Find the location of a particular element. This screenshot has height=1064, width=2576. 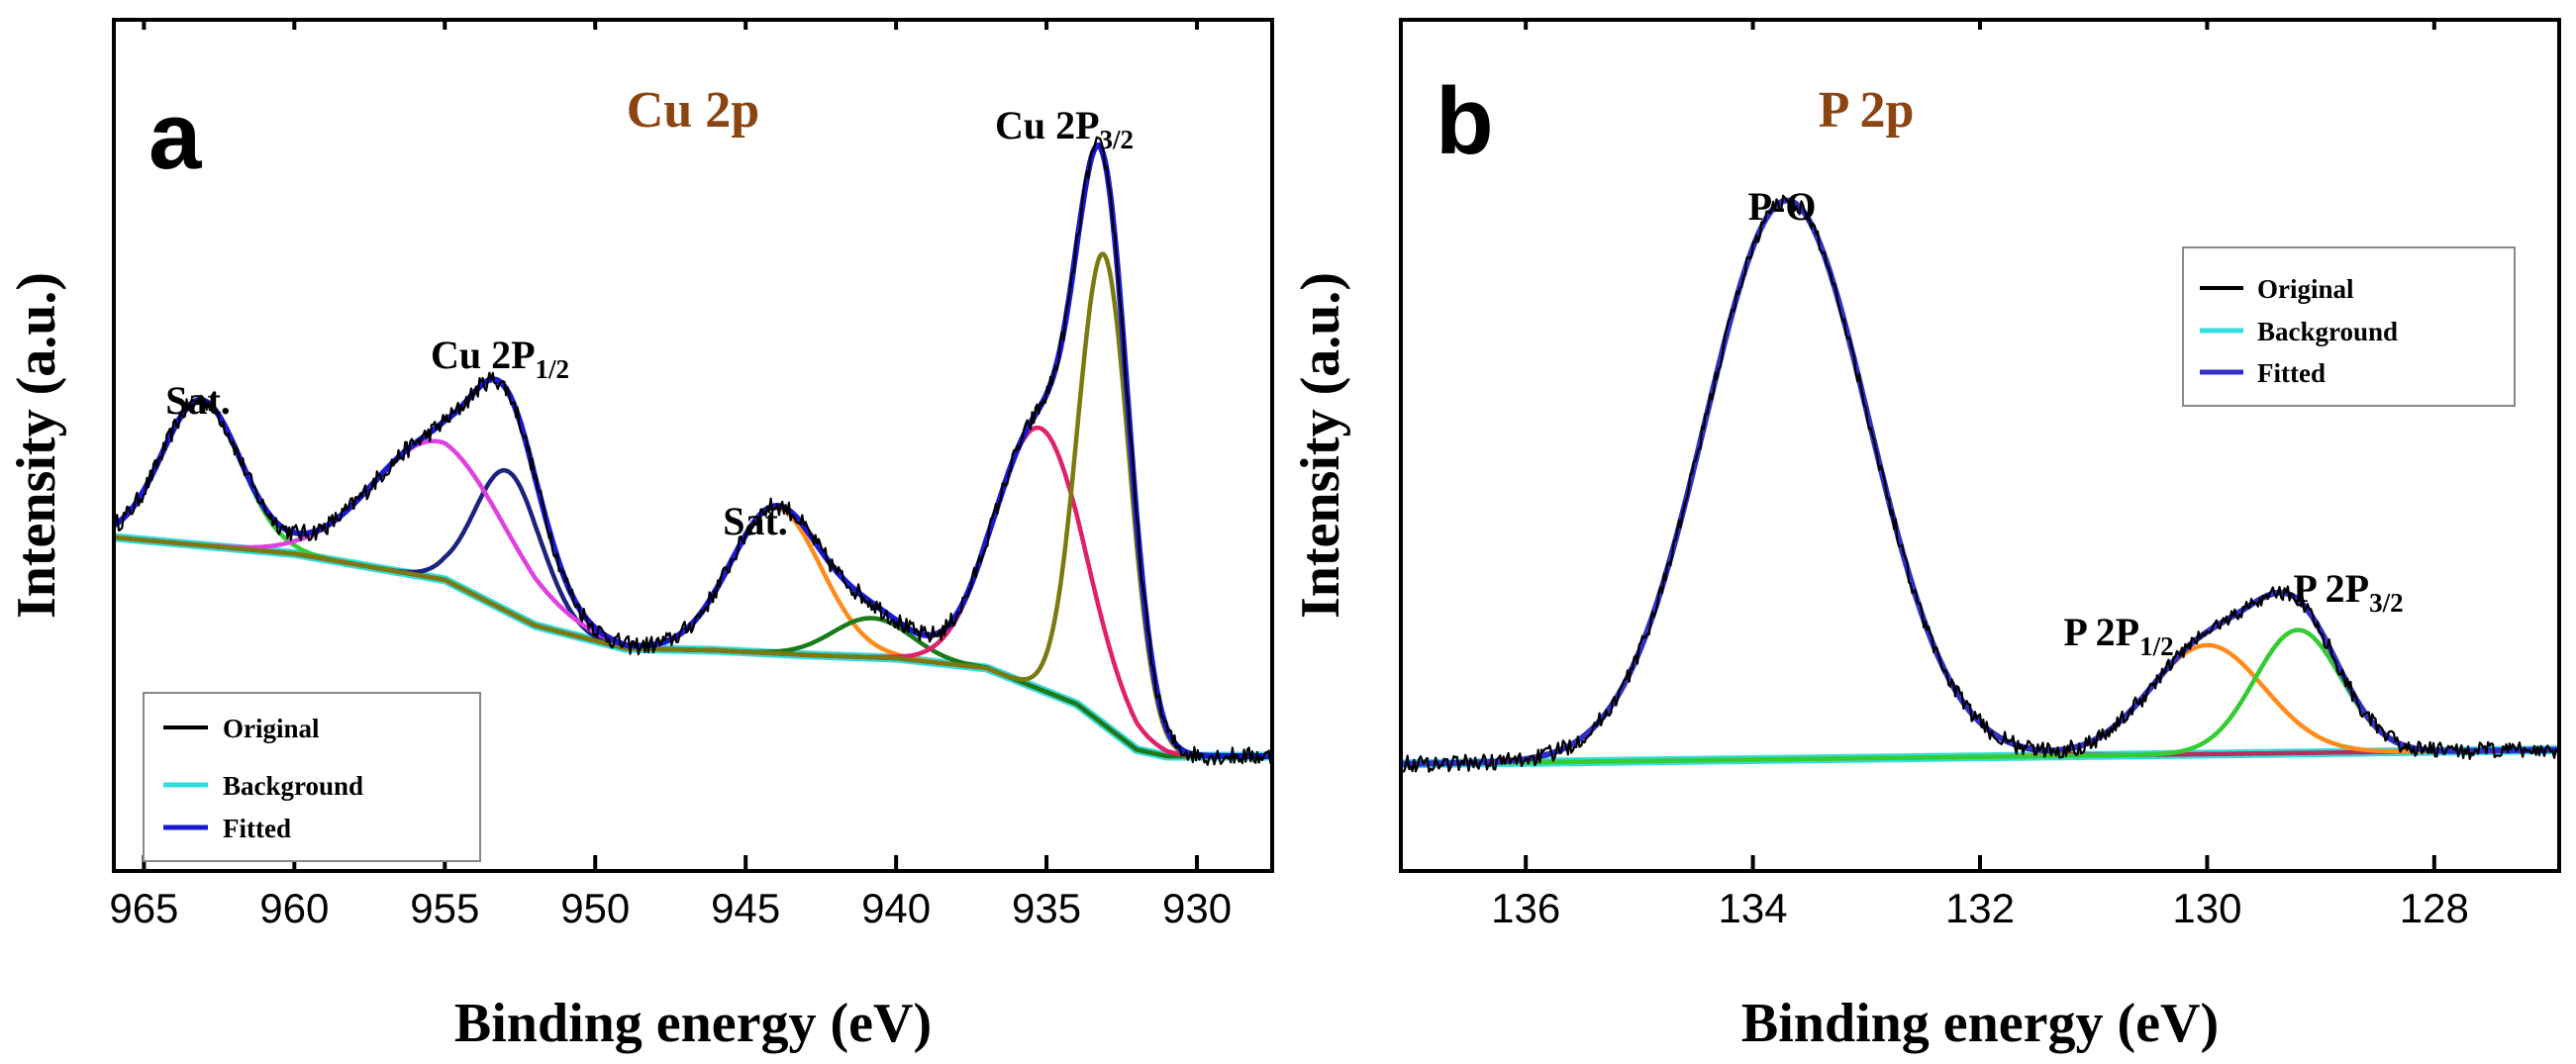

panel-b-annotation-p2p32: P 2P3/2 is located at coordinates (2348, 592).